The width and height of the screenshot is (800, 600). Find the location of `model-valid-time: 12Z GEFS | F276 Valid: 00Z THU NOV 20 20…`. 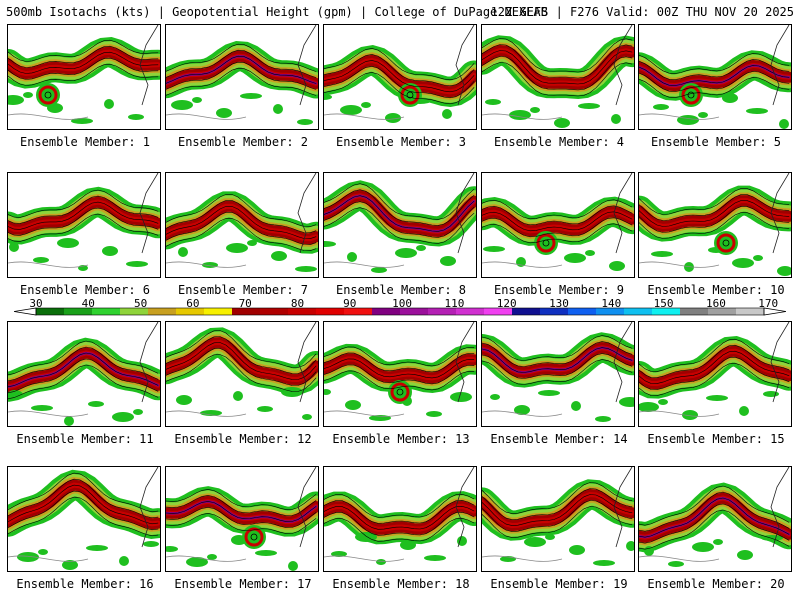

model-valid-time: 12Z GEFS | F276 Valid: 00Z THU NOV 20 20… is located at coordinates (642, 12).